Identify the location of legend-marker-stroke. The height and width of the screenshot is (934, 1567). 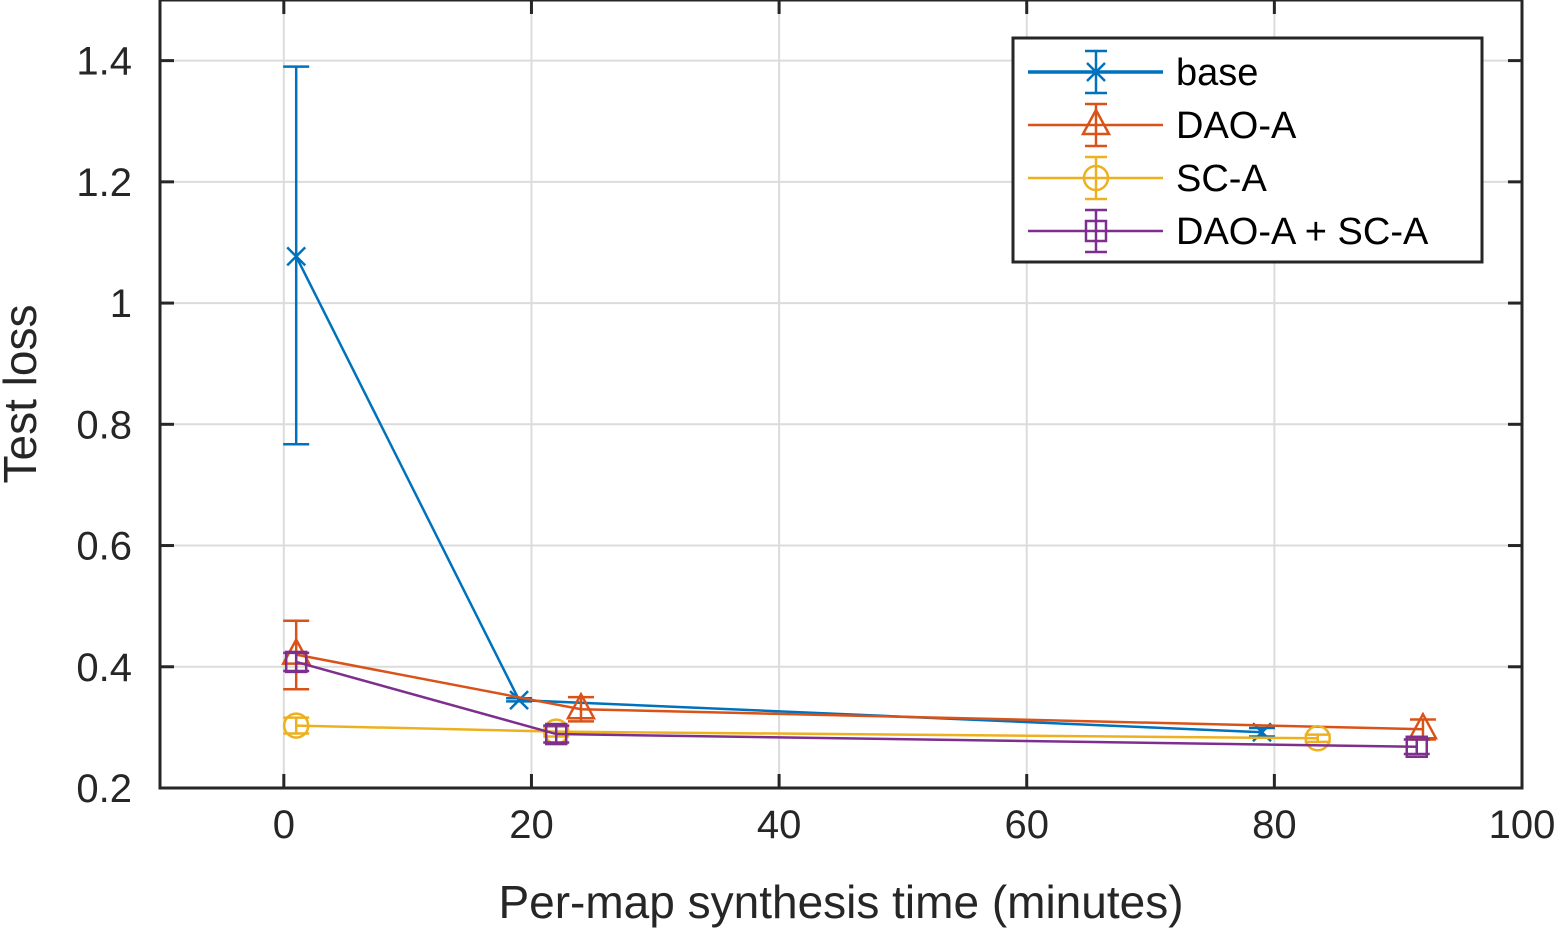
(1096, 72).